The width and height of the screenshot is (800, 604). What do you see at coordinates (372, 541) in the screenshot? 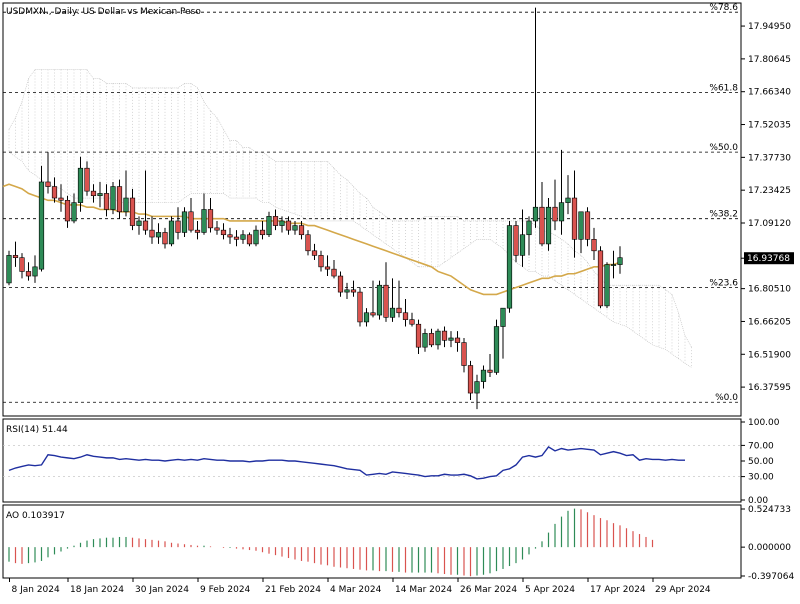
I see `ao-pane-border` at bounding box center [372, 541].